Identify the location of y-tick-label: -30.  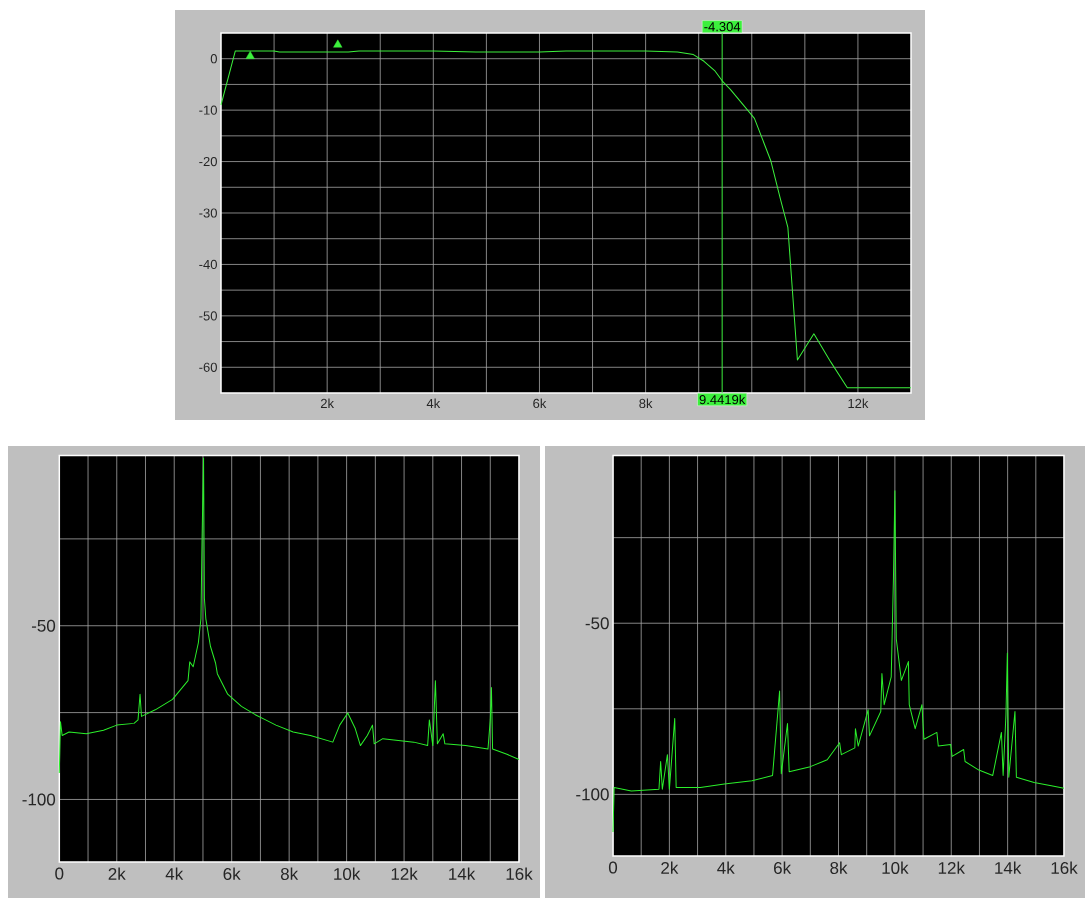
(208, 213).